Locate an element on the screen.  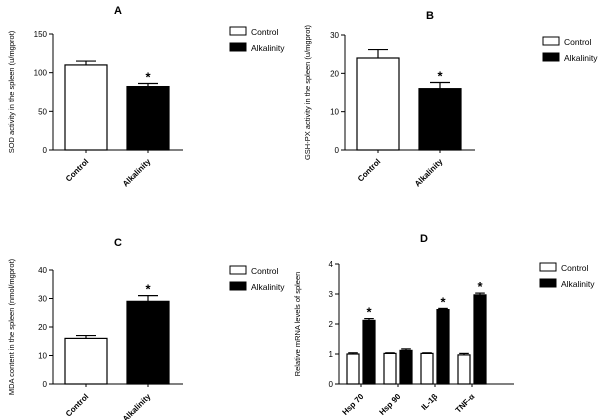
panel-d-y-axis-title: Relative mRNA levels of spleen is located at coordinates (297, 324).